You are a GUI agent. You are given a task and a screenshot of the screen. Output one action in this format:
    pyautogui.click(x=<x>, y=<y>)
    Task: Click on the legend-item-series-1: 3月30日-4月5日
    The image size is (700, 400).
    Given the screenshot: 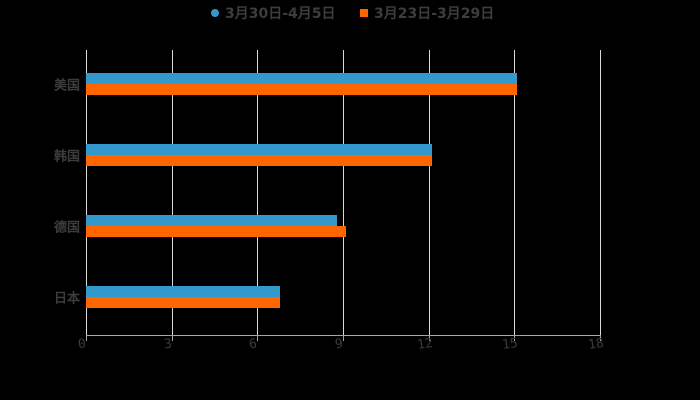 What is the action you would take?
    pyautogui.click(x=273, y=13)
    